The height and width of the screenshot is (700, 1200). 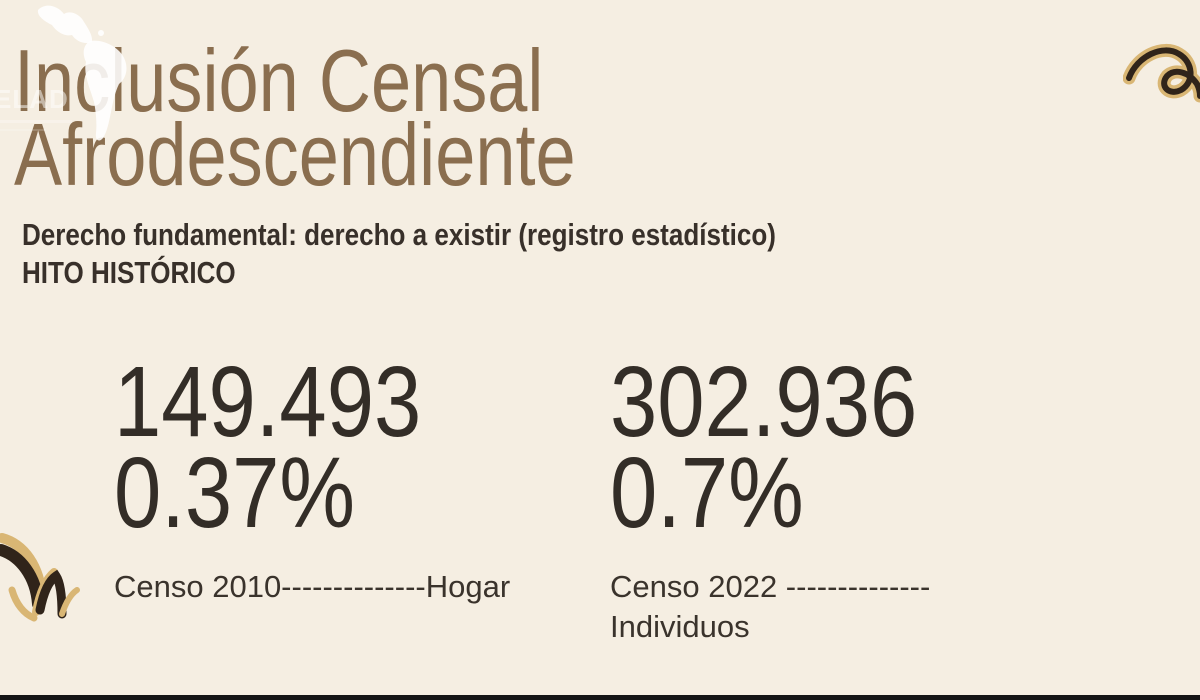 I want to click on stat-label-2010: Censo 2010--------------Hogar, so click(x=312, y=587).